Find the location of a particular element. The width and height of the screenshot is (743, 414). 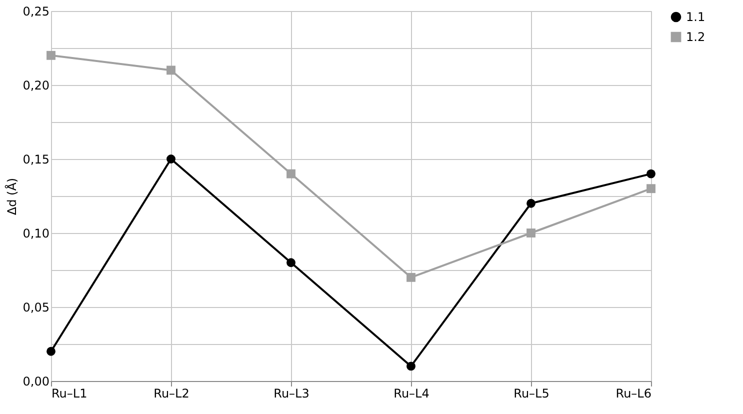

x-tick-label: Ru–L6 is located at coordinates (634, 393).